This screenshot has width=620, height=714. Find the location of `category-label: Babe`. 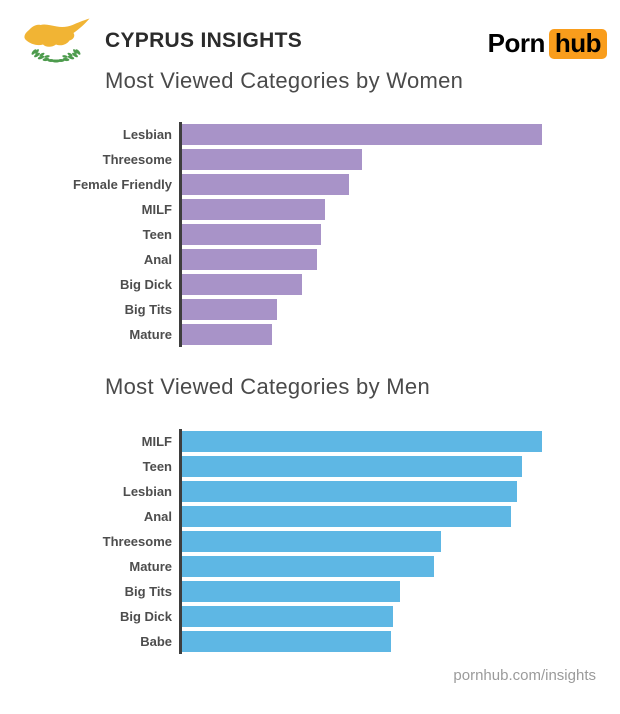

category-label: Babe is located at coordinates (156, 641).